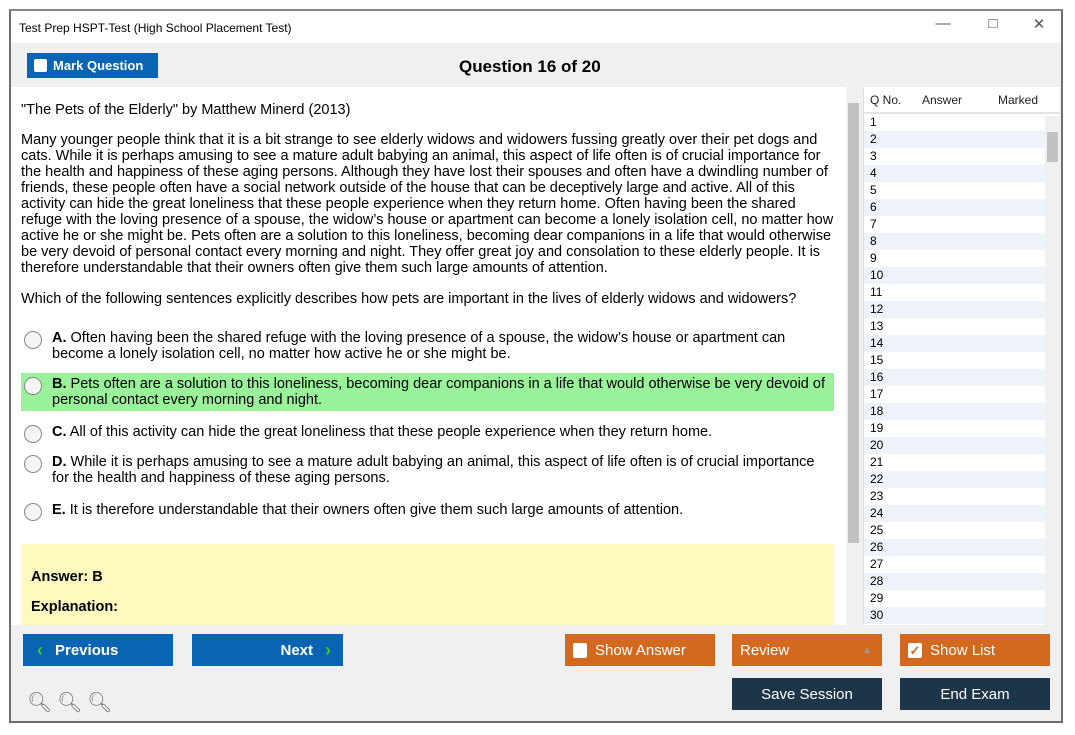 This screenshot has height=735, width=1075. What do you see at coordinates (75, 607) in the screenshot?
I see `explanation-label: Explanation:` at bounding box center [75, 607].